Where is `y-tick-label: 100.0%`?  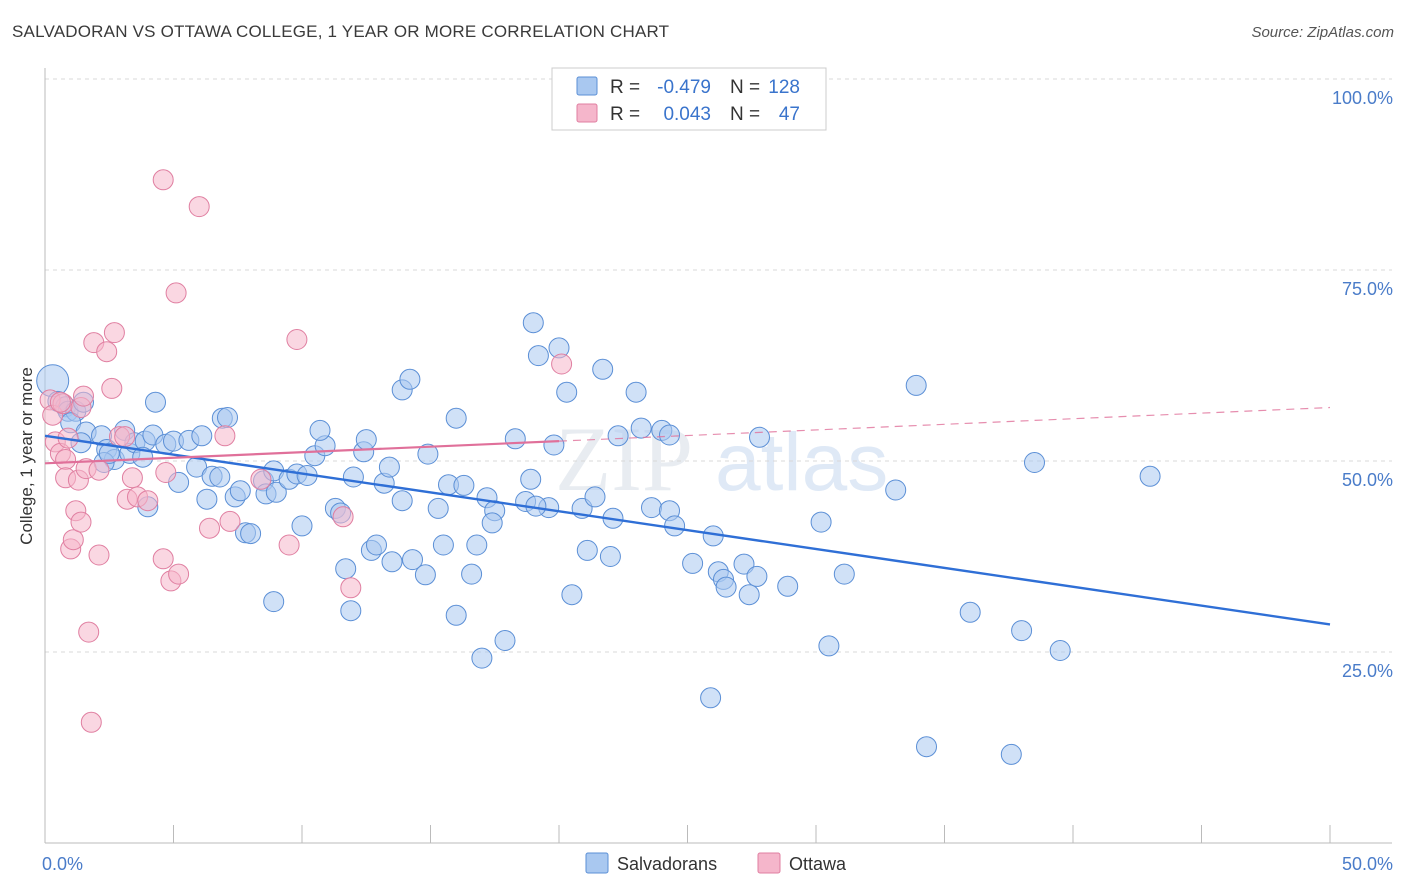
y-tick-label: 100.0% is located at coordinates (1362, 98).